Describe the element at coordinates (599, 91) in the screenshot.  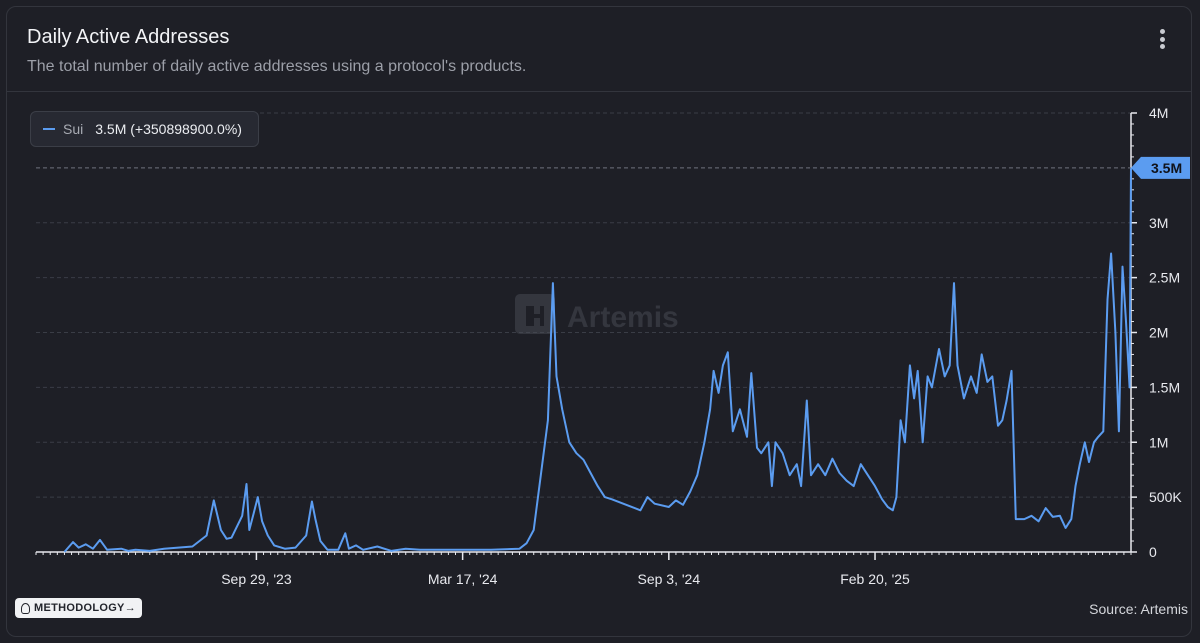
I see `header-divider` at that location.